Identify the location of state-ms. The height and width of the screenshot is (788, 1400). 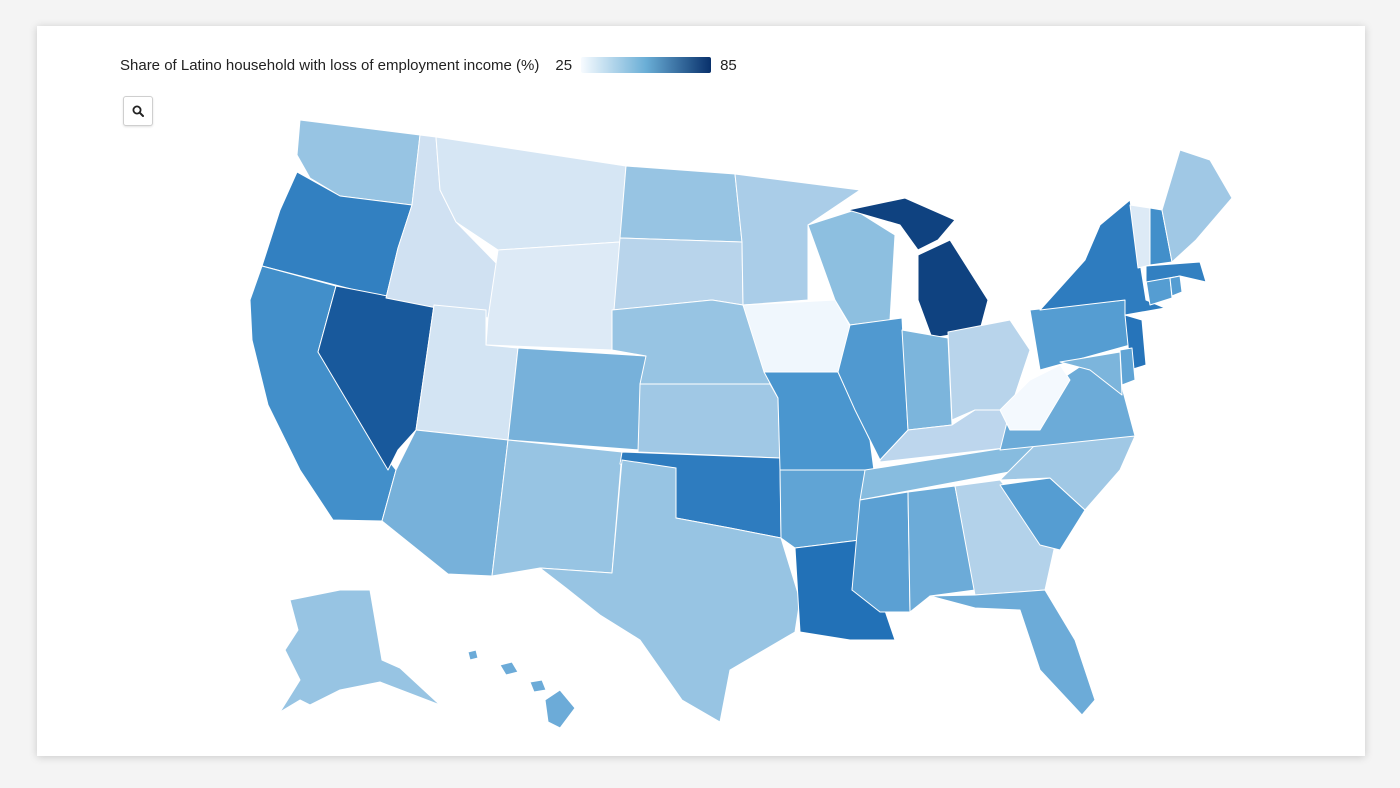
(881, 552).